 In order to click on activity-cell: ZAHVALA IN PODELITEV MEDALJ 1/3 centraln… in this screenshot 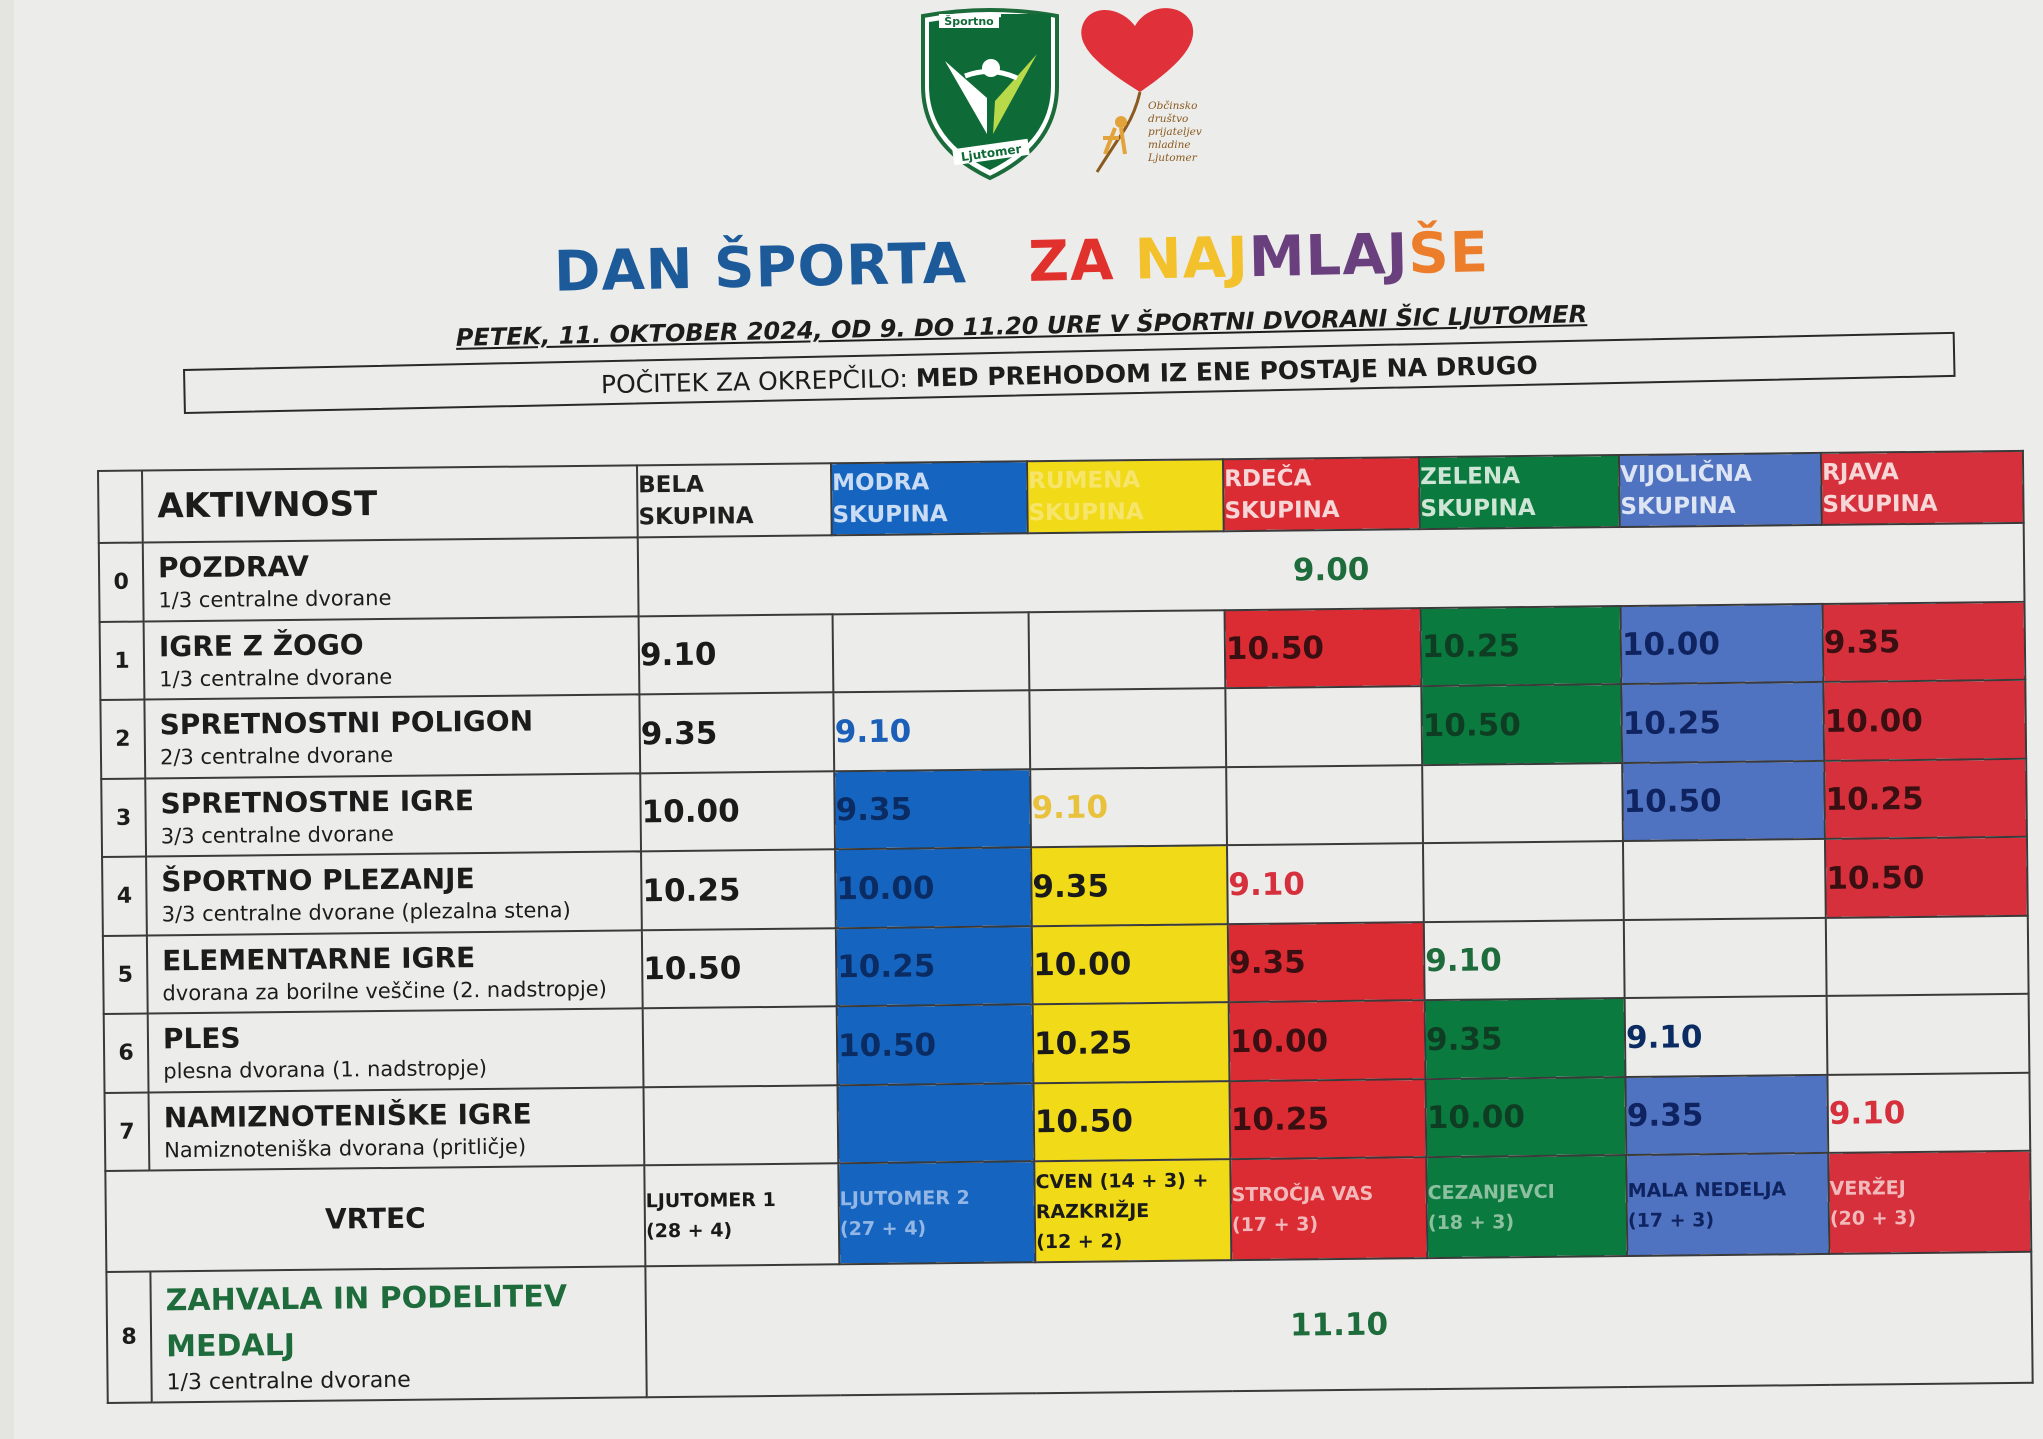, I will do `click(398, 1334)`.